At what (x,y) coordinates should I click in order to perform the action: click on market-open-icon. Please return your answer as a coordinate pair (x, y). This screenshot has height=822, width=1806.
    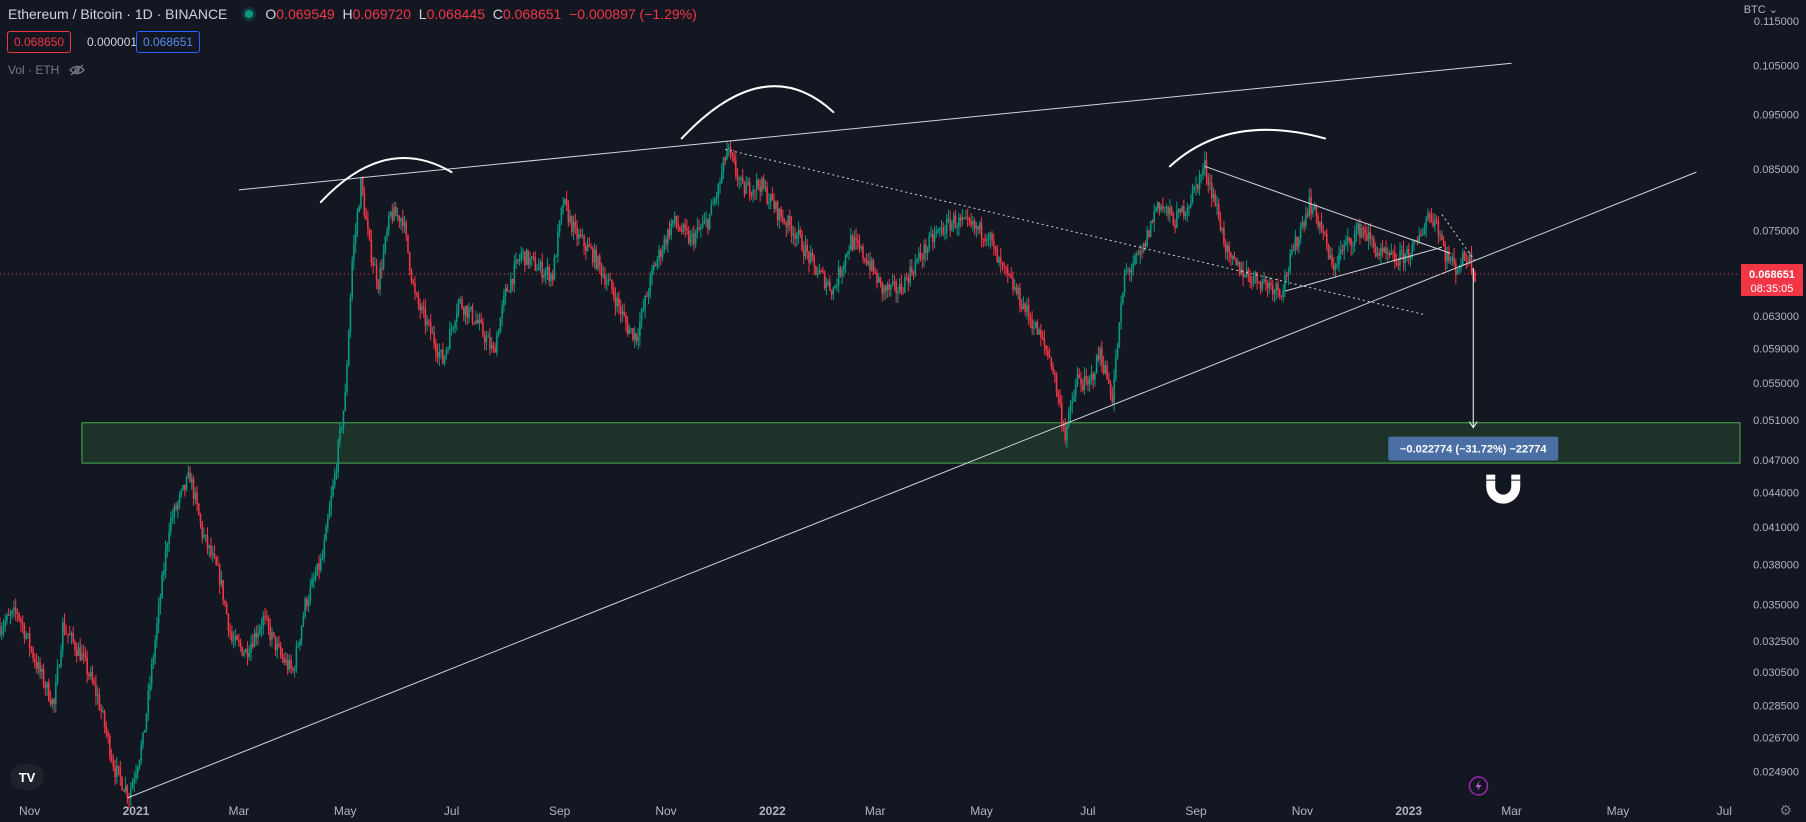
    Looking at the image, I should click on (249, 14).